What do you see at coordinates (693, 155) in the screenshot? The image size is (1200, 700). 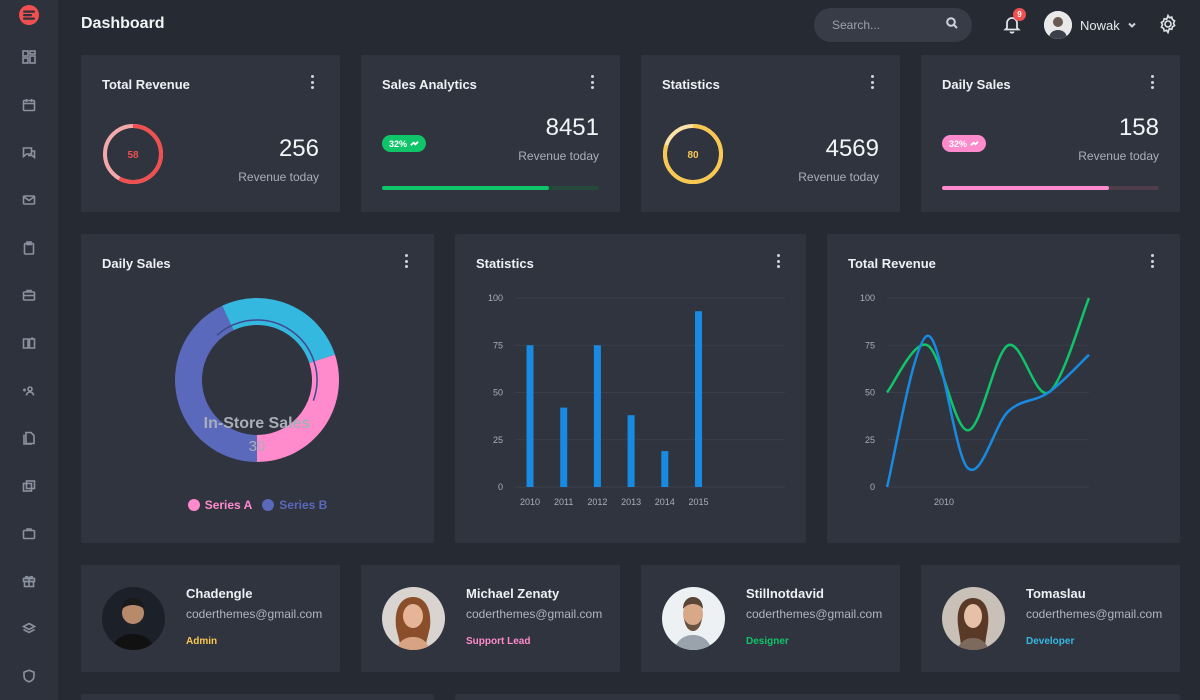 I see `ring-value: 80` at bounding box center [693, 155].